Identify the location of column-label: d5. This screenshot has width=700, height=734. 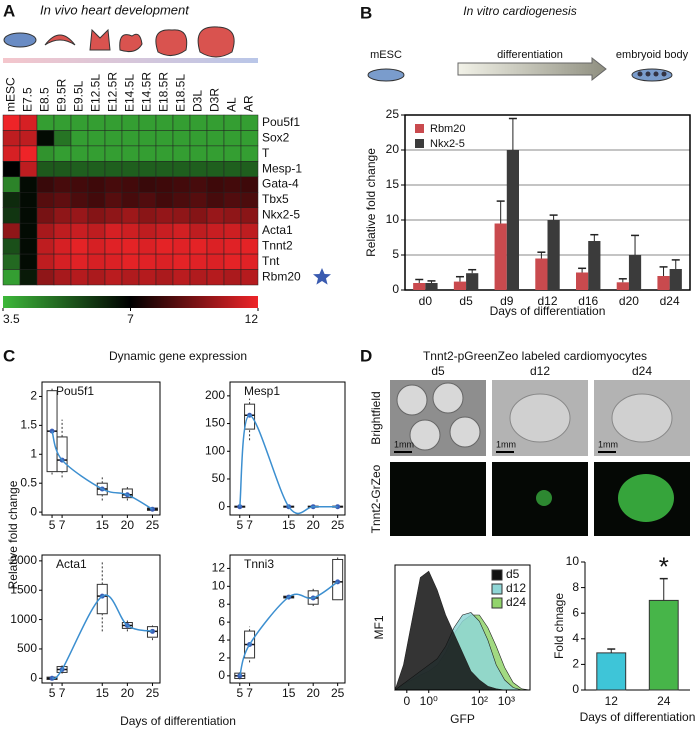
(438, 371).